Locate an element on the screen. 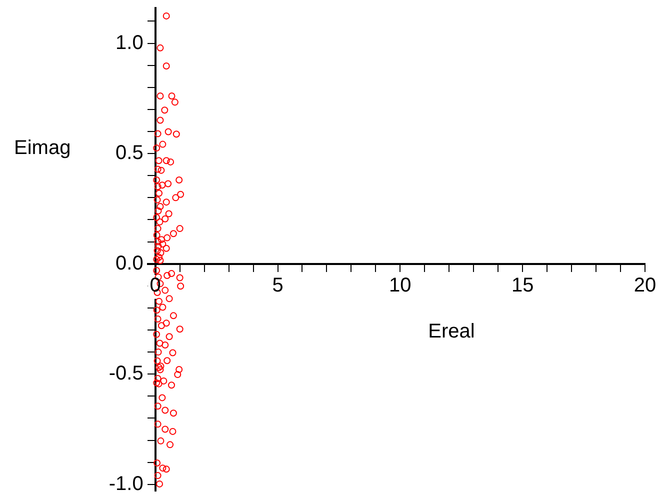 The width and height of the screenshot is (659, 501). y-tick-label: 0.5 is located at coordinates (130, 153).